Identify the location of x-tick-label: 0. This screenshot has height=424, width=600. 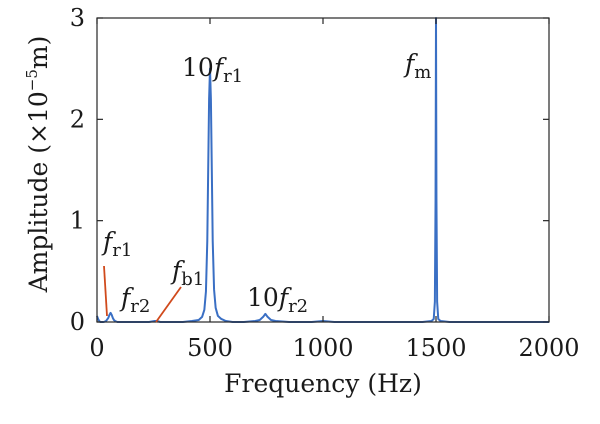
(96, 348).